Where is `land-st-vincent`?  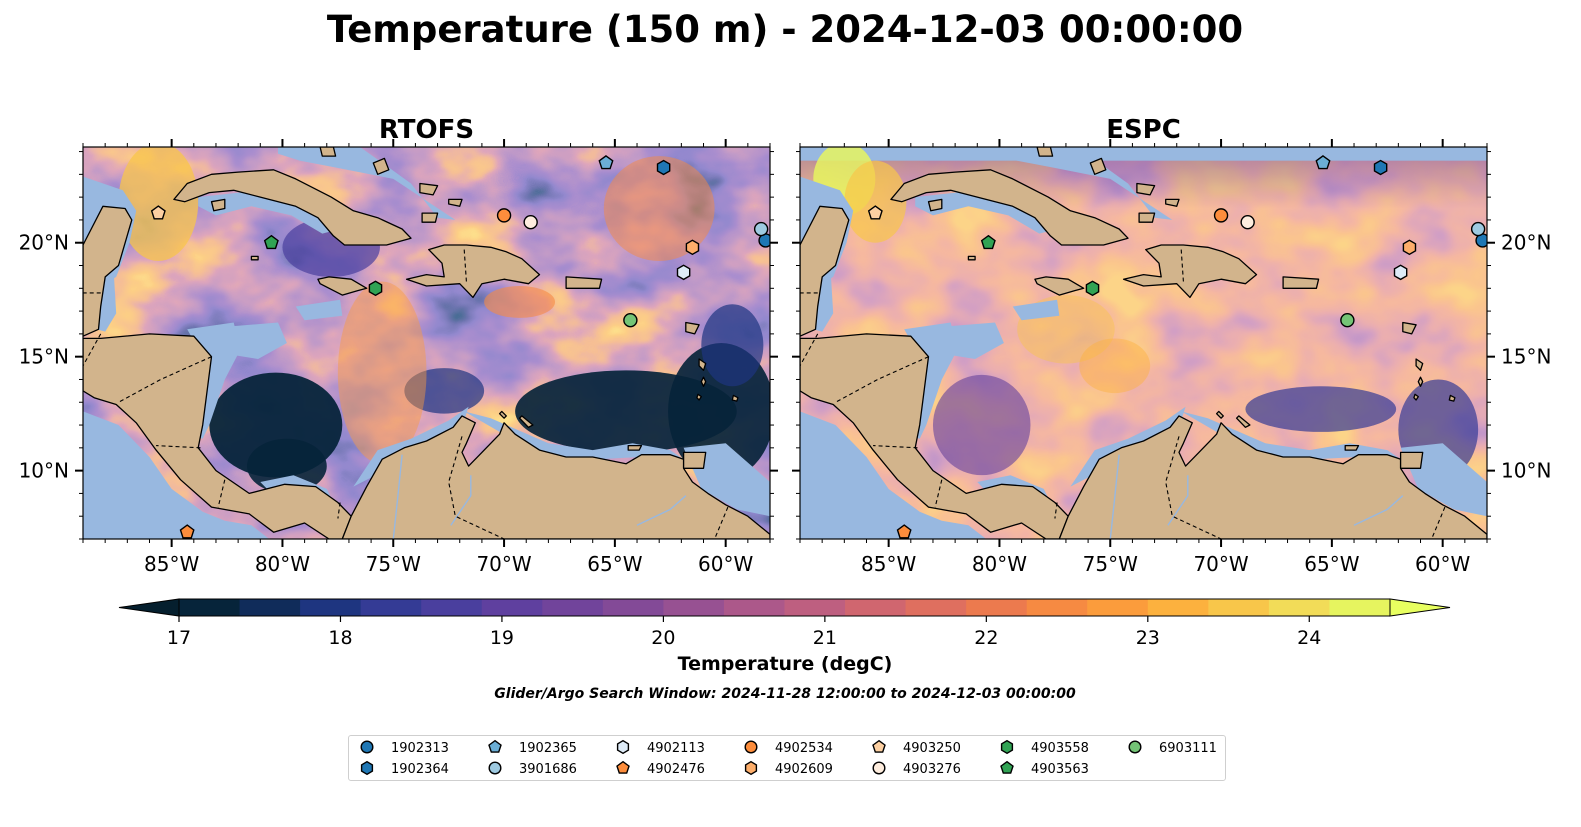
land-st-vincent is located at coordinates (1416, 397).